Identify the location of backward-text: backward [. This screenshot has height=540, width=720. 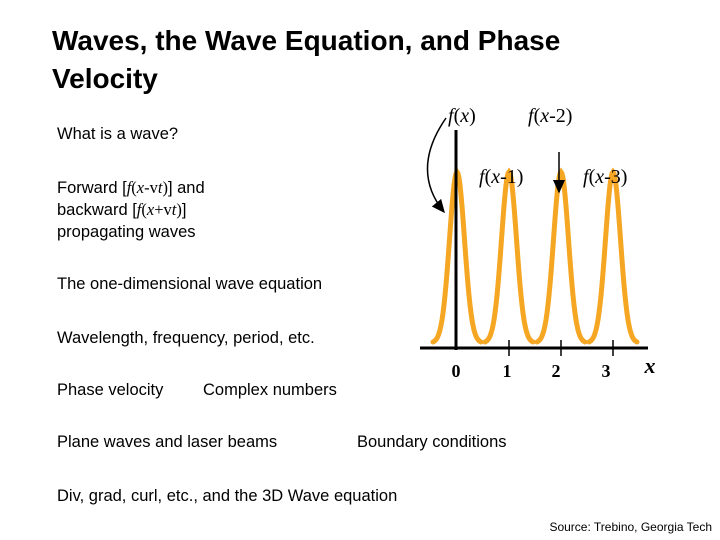
(97, 210).